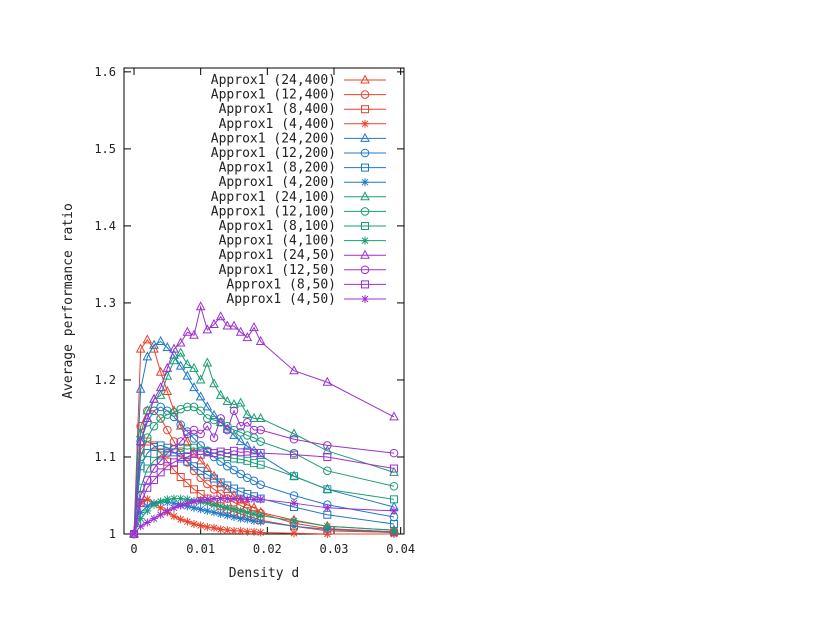  I want to click on y-tick-label: 1.4, so click(105, 226).